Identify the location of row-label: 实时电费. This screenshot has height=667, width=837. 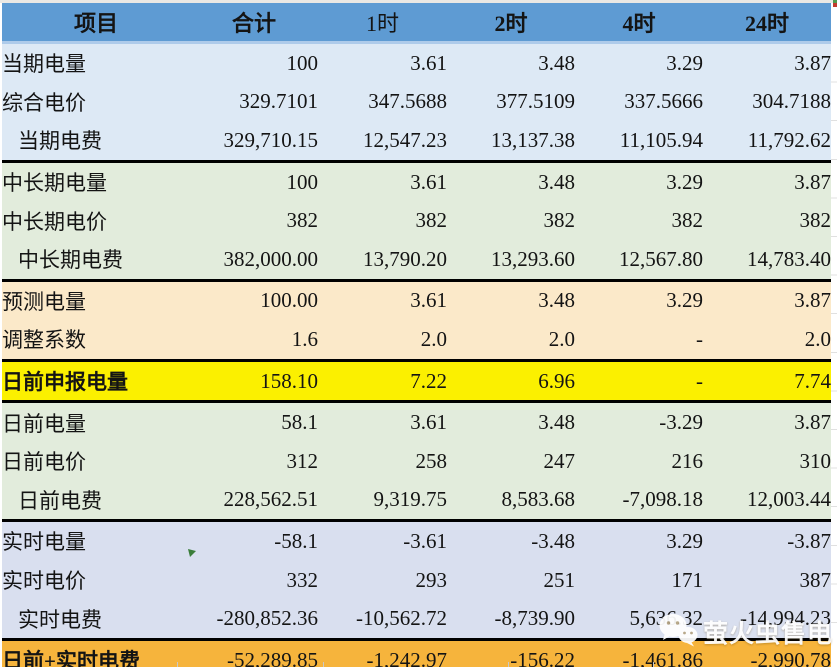
(96, 619).